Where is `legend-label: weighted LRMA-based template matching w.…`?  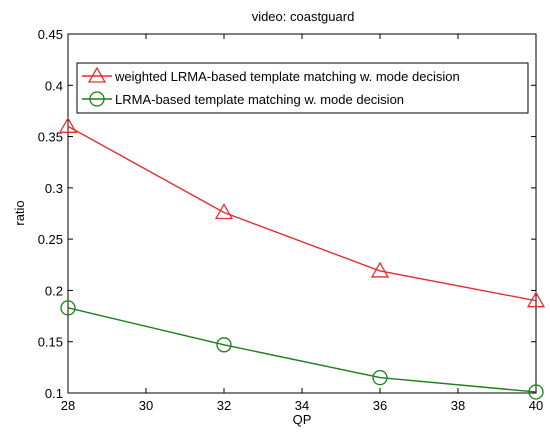 legend-label: weighted LRMA-based template matching w.… is located at coordinates (287, 76).